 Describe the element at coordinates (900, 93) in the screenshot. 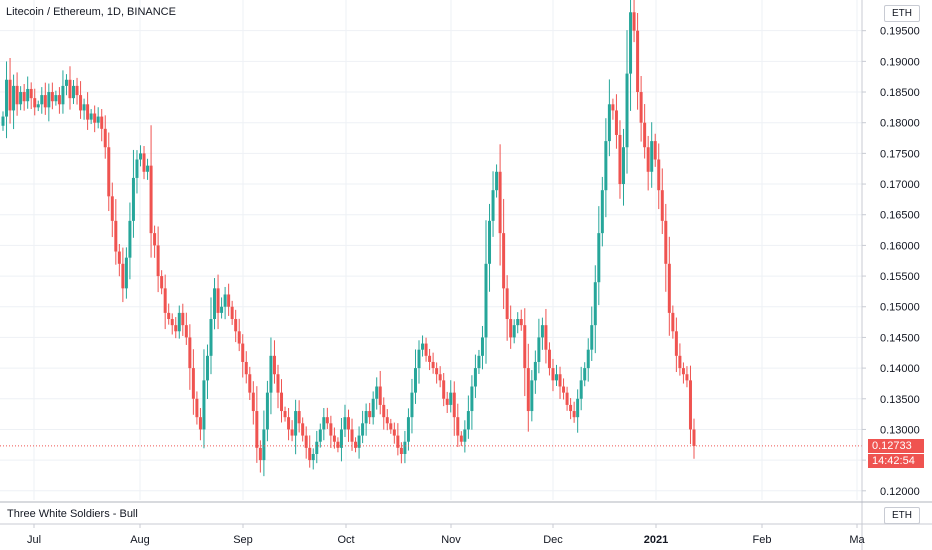

I see `price-tick-label: 0.18500` at that location.